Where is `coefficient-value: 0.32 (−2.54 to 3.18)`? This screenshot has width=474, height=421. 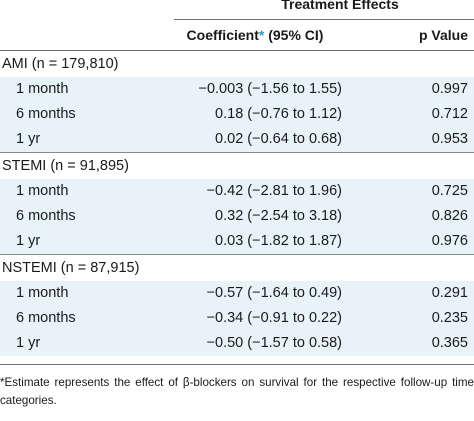 coefficient-value: 0.32 (−2.54 to 3.18) is located at coordinates (278, 216).